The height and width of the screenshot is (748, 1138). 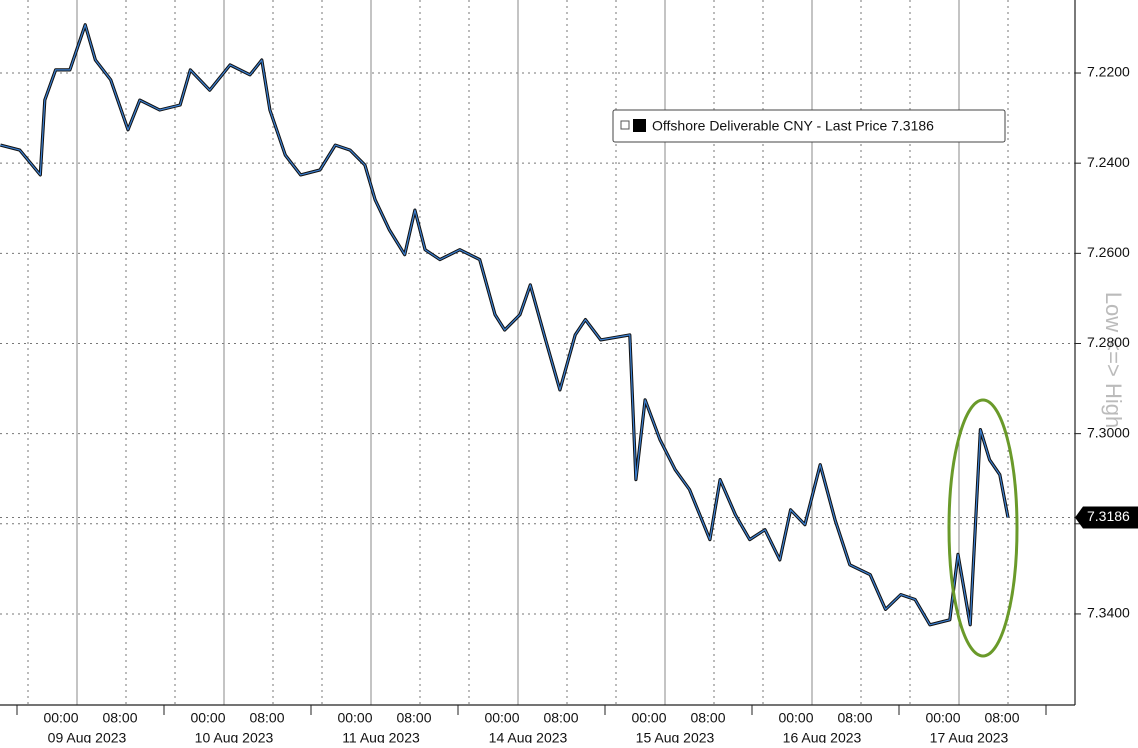 What do you see at coordinates (1108, 252) in the screenshot?
I see `y-tick-label: 7.2600` at bounding box center [1108, 252].